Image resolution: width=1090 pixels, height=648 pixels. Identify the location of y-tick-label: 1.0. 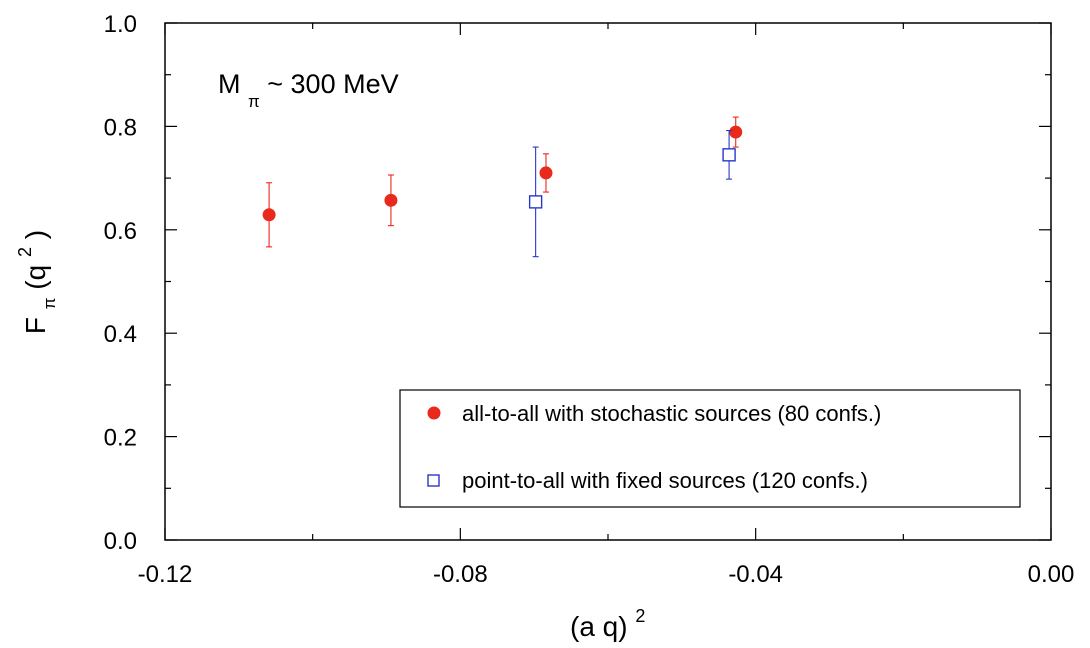
(120, 24).